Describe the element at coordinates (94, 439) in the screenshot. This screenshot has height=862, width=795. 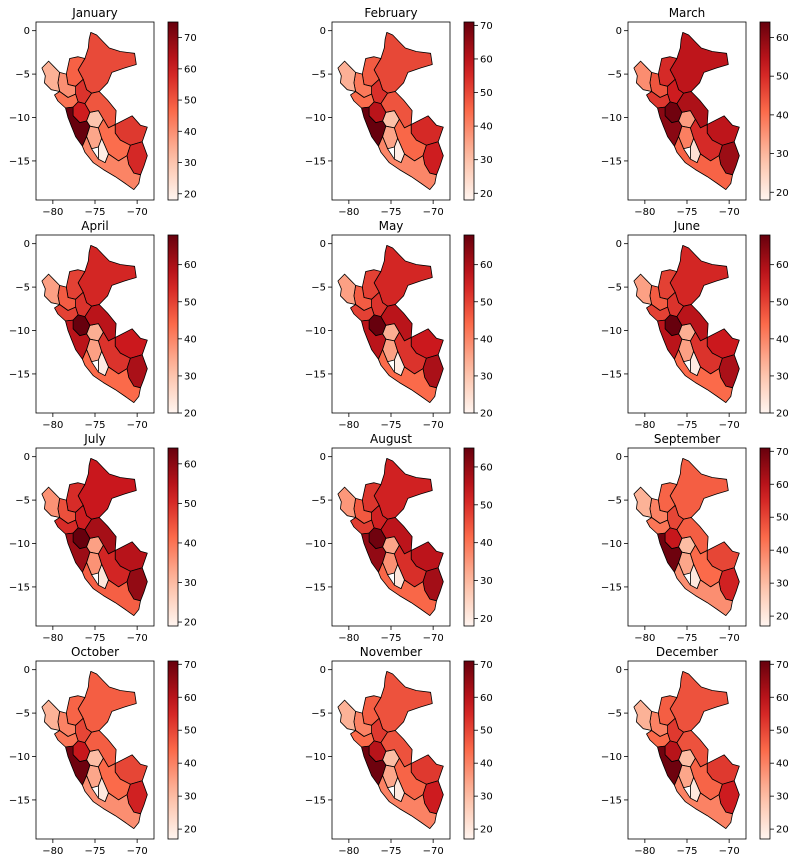
I see `panel-title: July` at that location.